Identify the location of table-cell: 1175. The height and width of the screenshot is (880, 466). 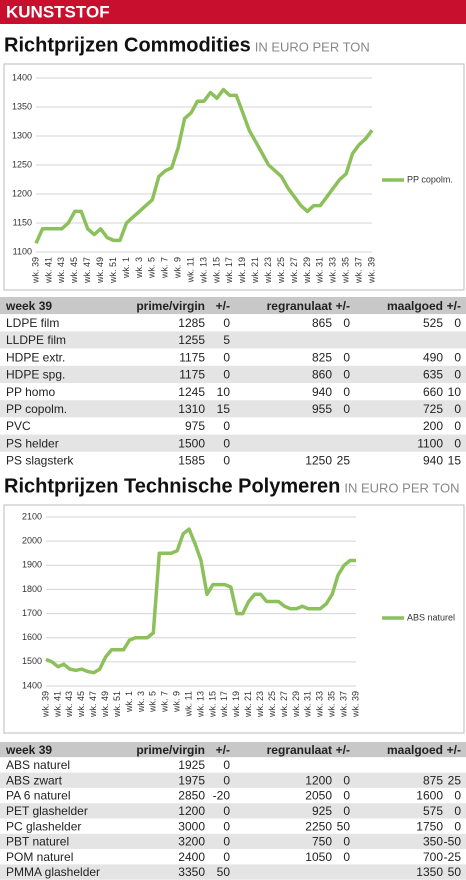
(192, 357).